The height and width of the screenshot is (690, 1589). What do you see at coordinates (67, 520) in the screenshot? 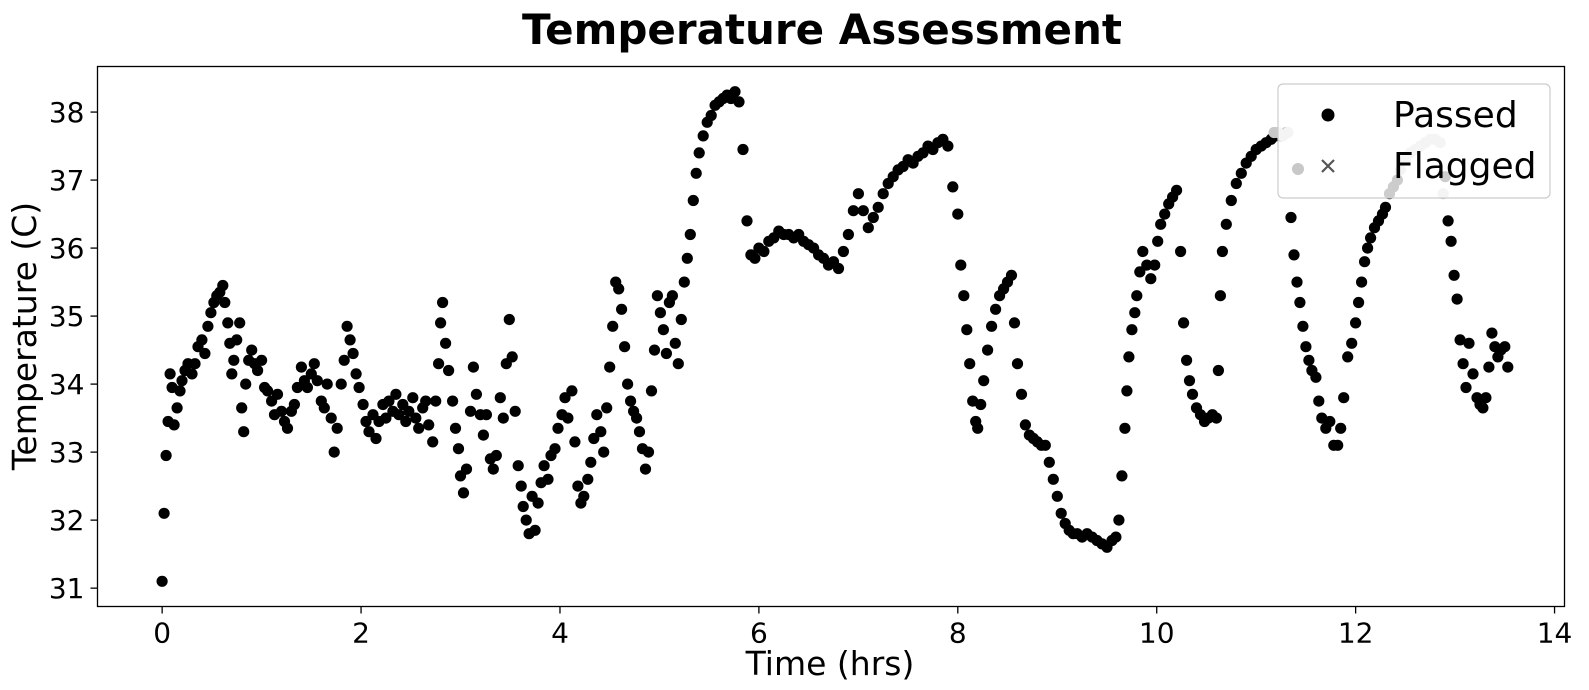
I see `y-tick-label: 32` at bounding box center [67, 520].